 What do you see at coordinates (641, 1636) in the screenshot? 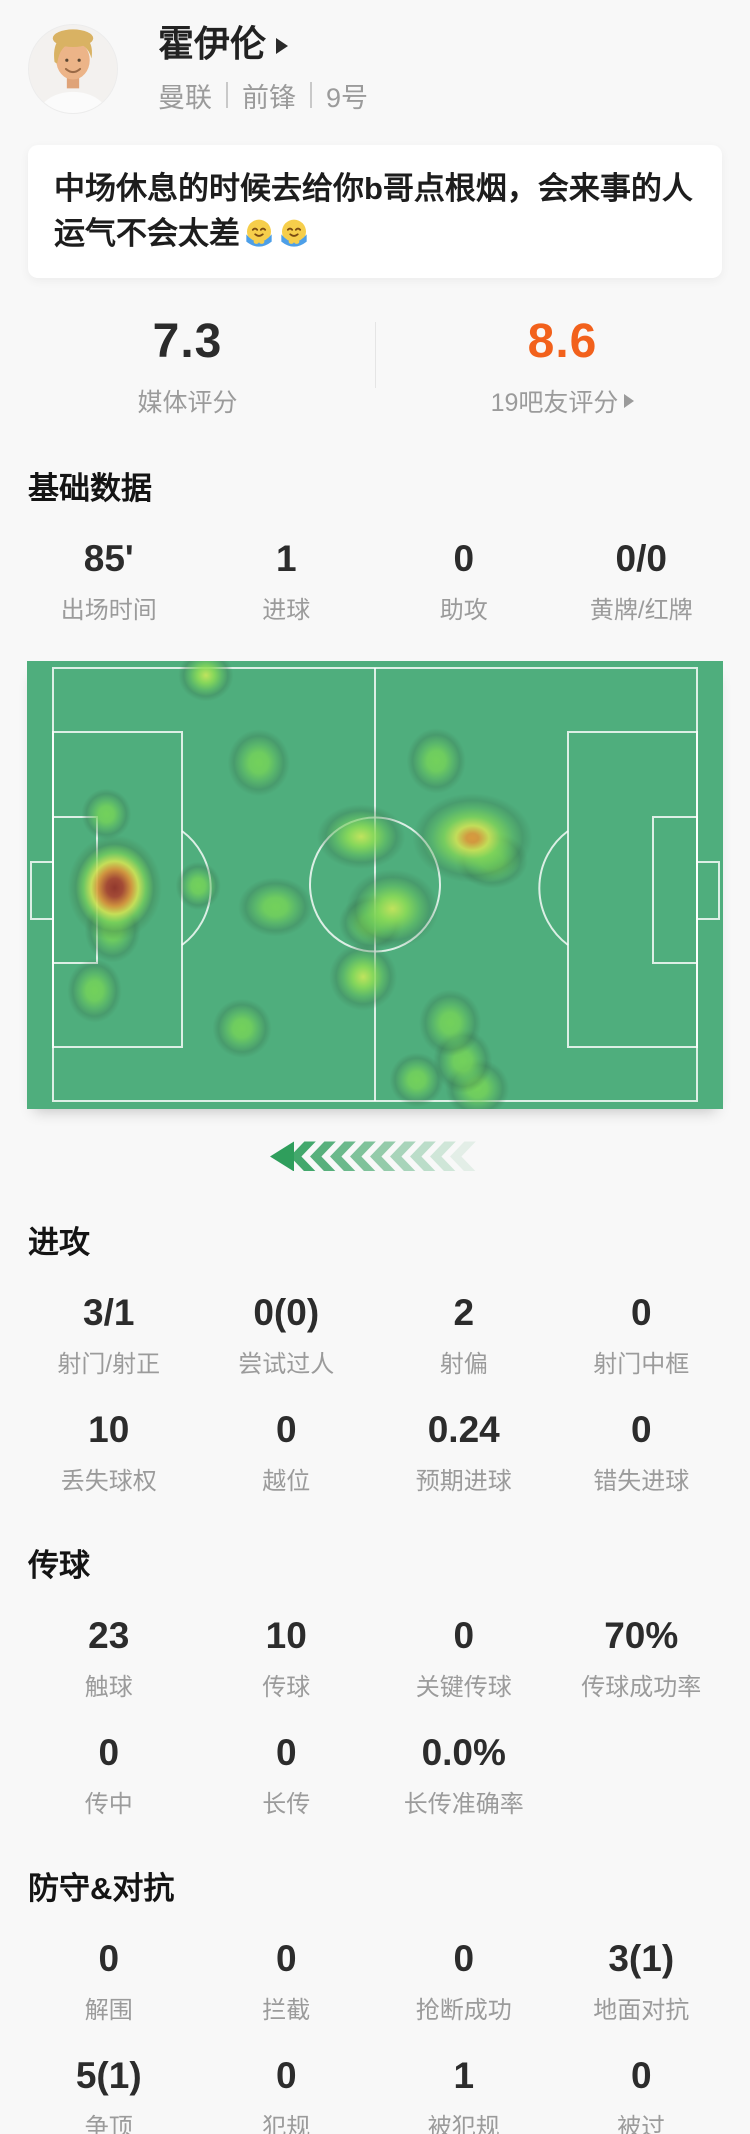
I see `stat-value: 70%` at bounding box center [641, 1636].